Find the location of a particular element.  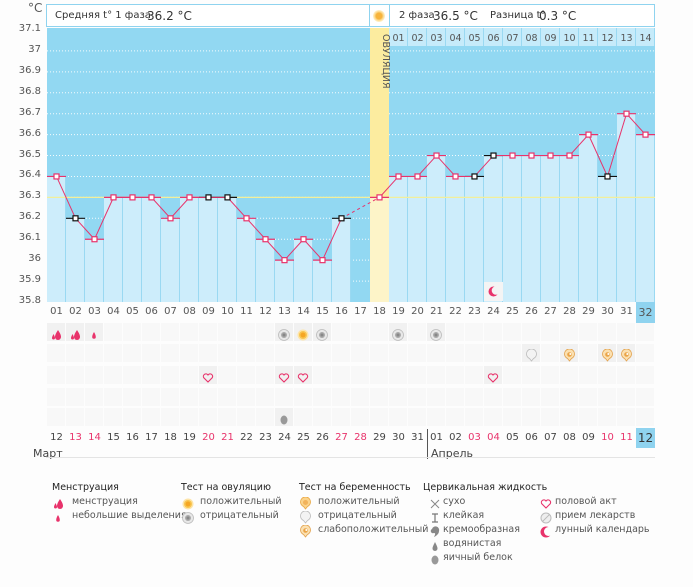

calendar-date: 04 is located at coordinates (493, 437).